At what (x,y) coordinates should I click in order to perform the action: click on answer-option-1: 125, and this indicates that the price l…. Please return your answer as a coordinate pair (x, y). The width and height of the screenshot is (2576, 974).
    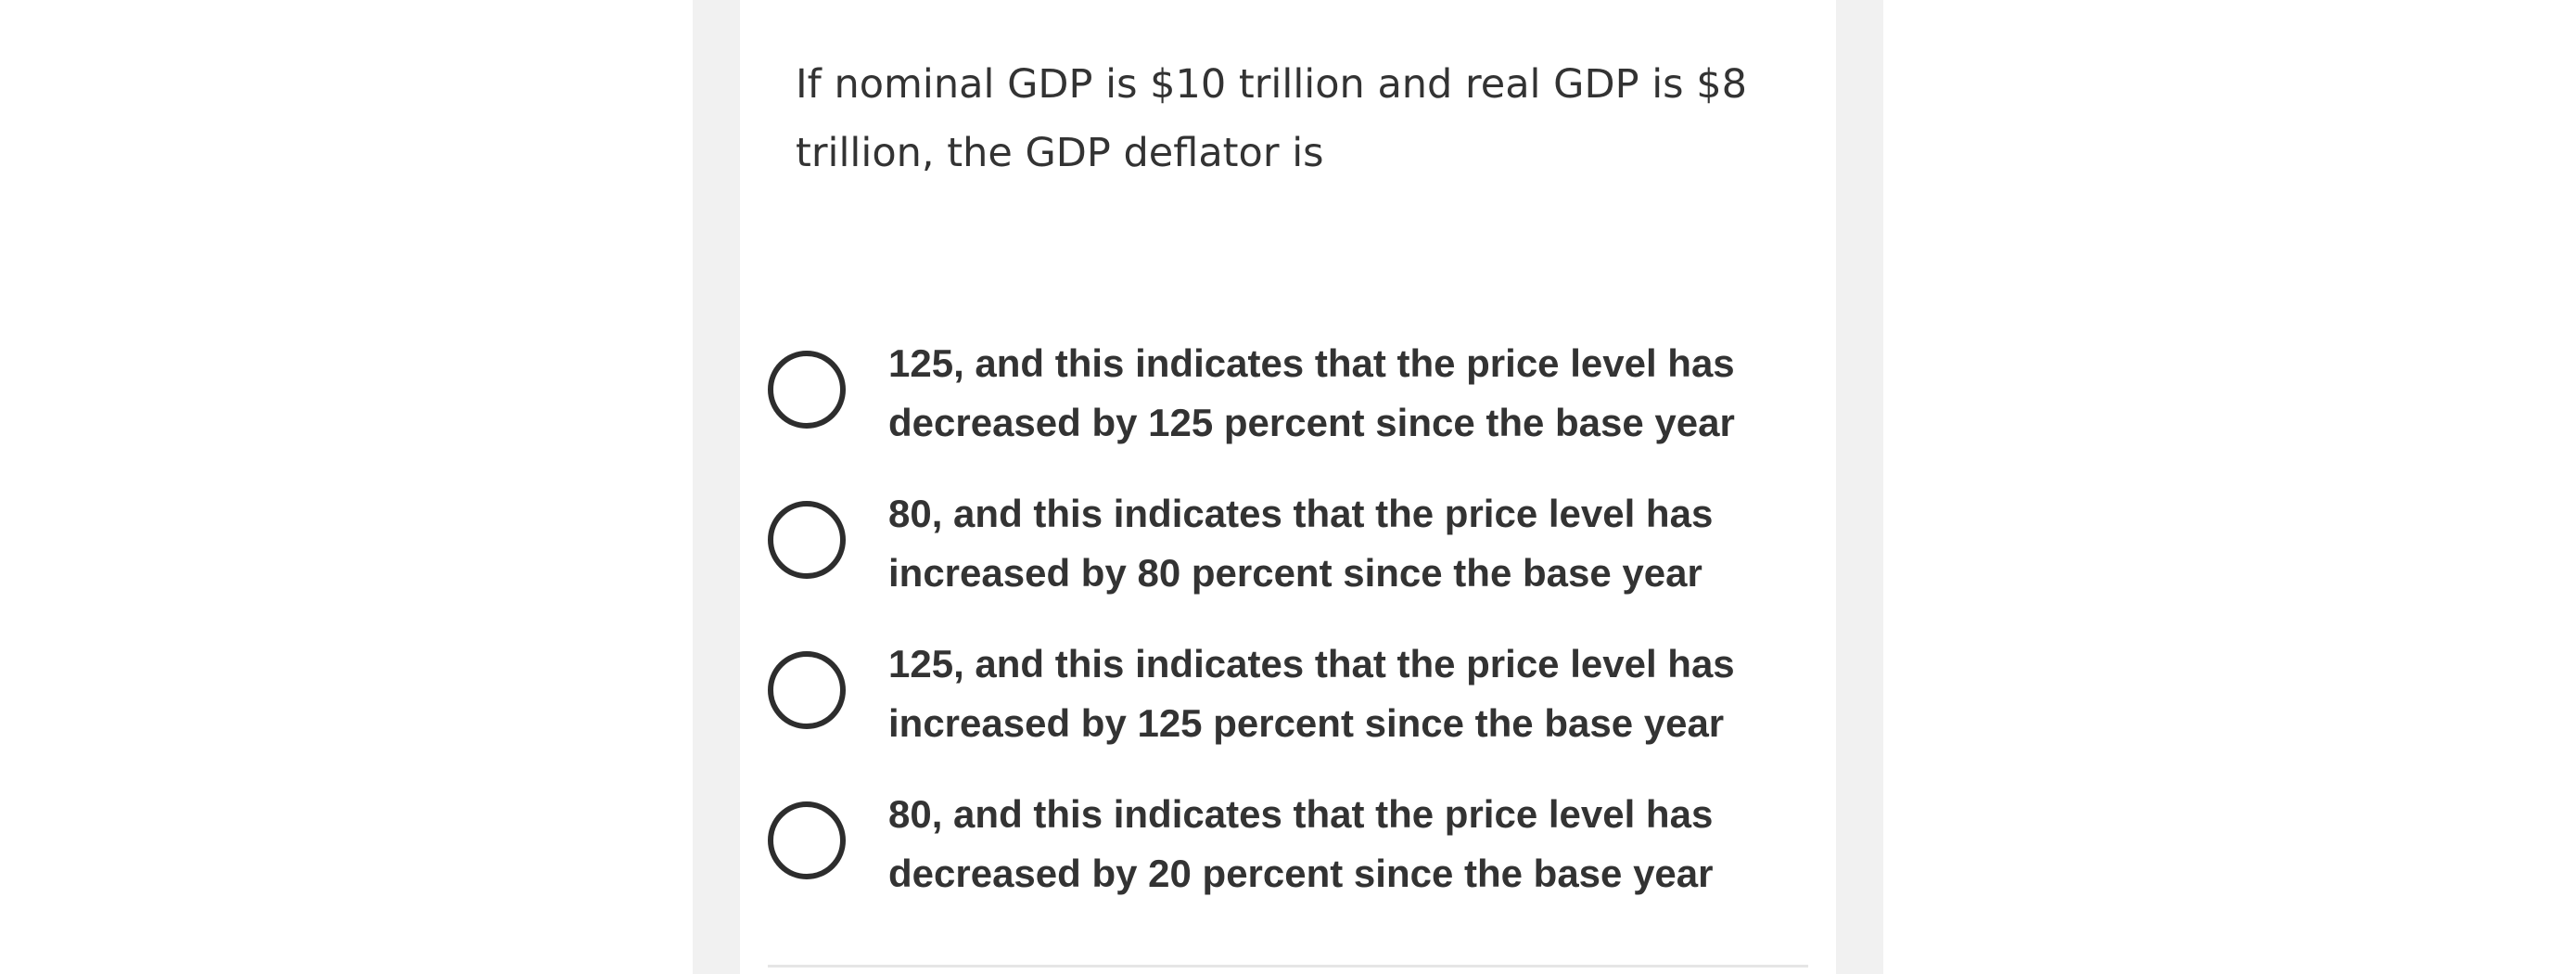
    Looking at the image, I should click on (1287, 409).